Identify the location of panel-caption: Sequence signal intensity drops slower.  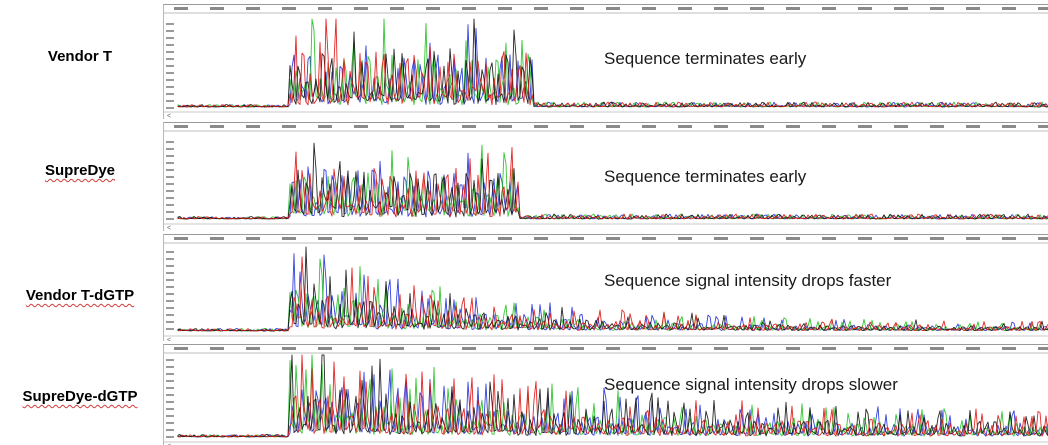
(751, 384).